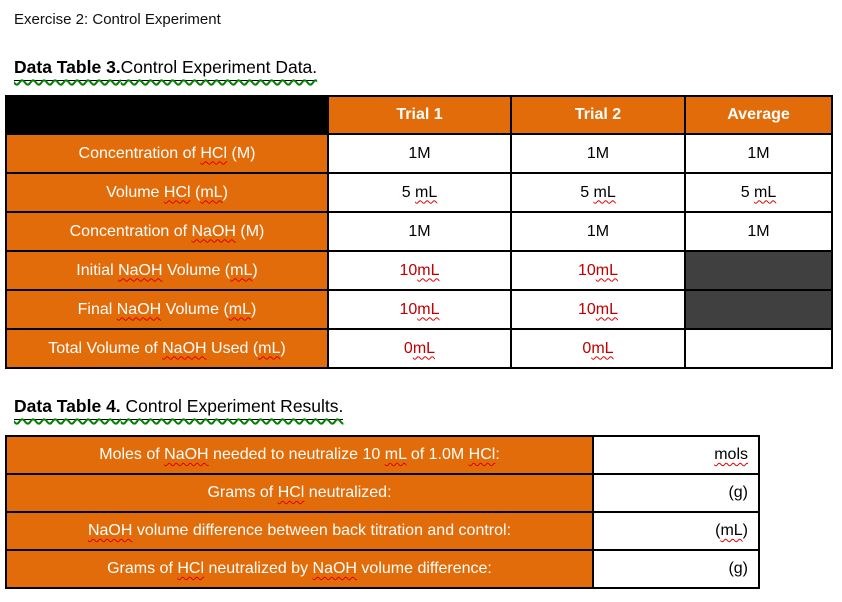 The width and height of the screenshot is (842, 602). What do you see at coordinates (676, 455) in the screenshot?
I see `value-cell: mols` at bounding box center [676, 455].